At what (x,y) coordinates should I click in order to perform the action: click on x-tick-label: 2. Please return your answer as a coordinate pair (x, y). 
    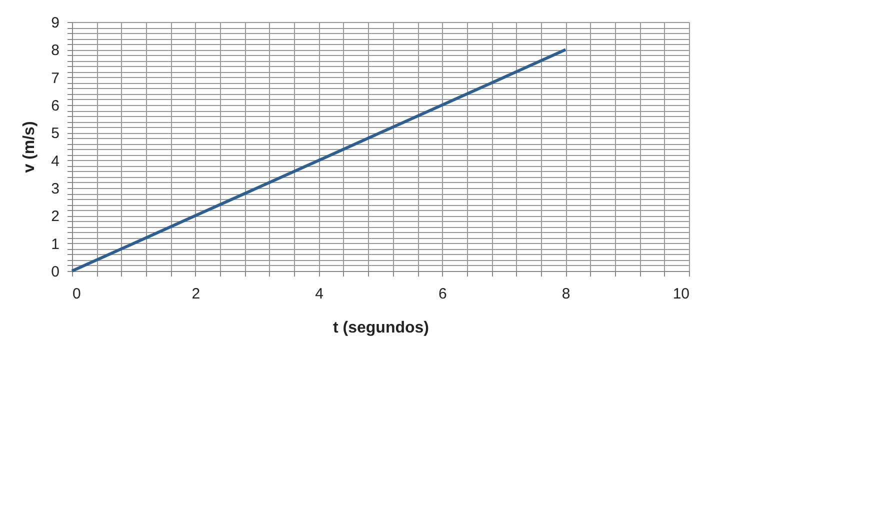
    Looking at the image, I should click on (196, 294).